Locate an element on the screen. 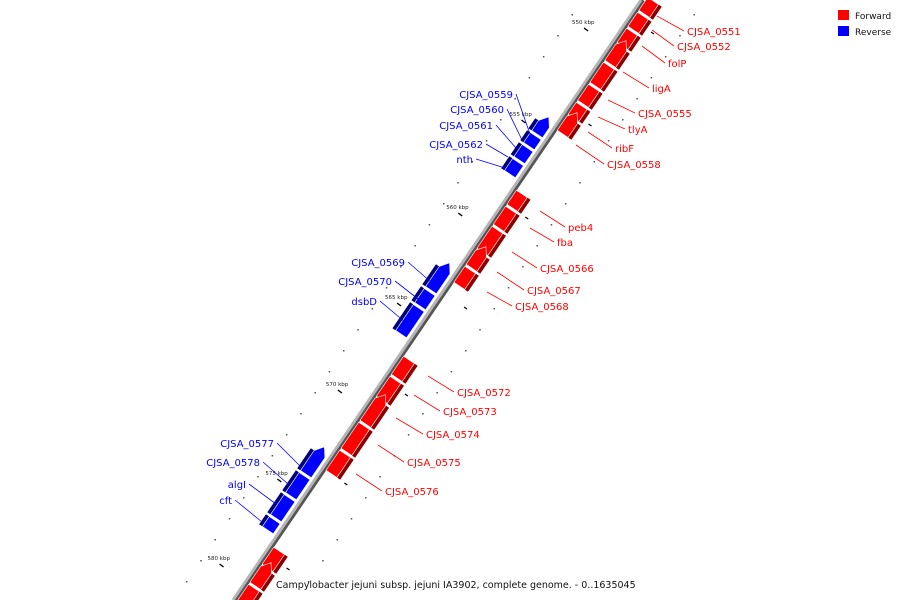 The width and height of the screenshot is (900, 600). scale-tick-label: 555 kbp is located at coordinates (520, 115).